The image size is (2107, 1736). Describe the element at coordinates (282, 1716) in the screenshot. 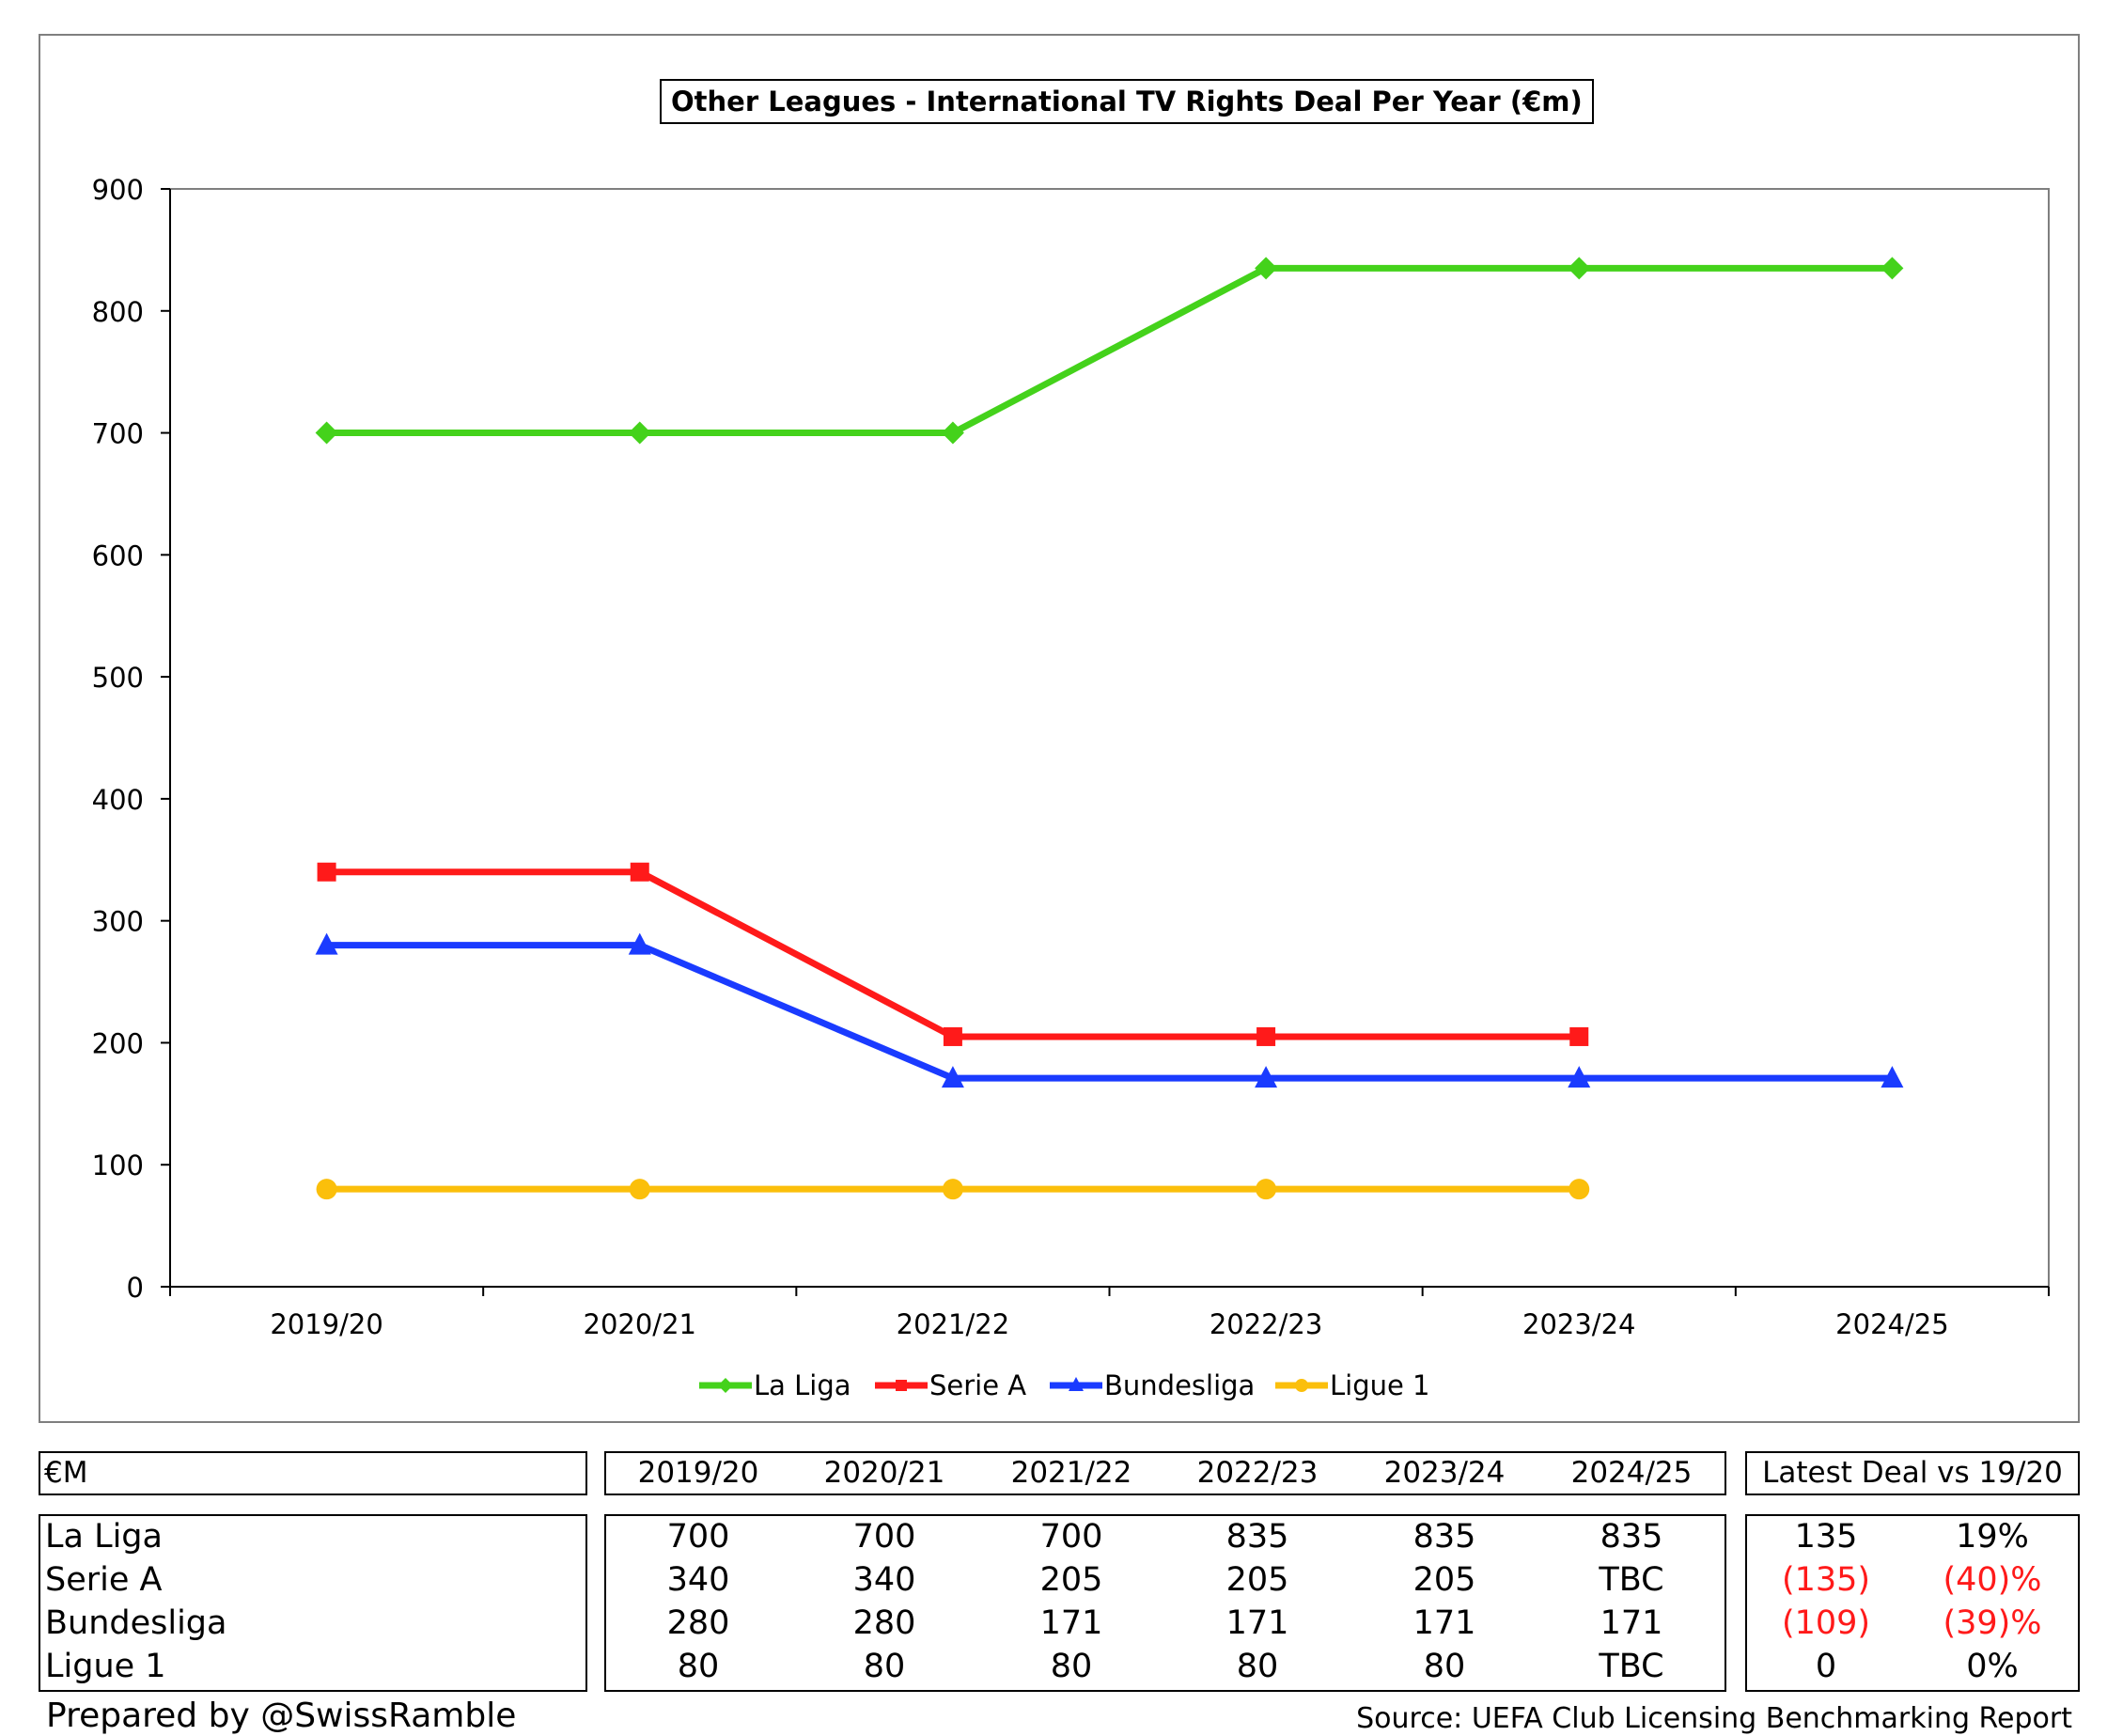

I see `prepared-by-credit: Prepared by @SwissRamble` at that location.